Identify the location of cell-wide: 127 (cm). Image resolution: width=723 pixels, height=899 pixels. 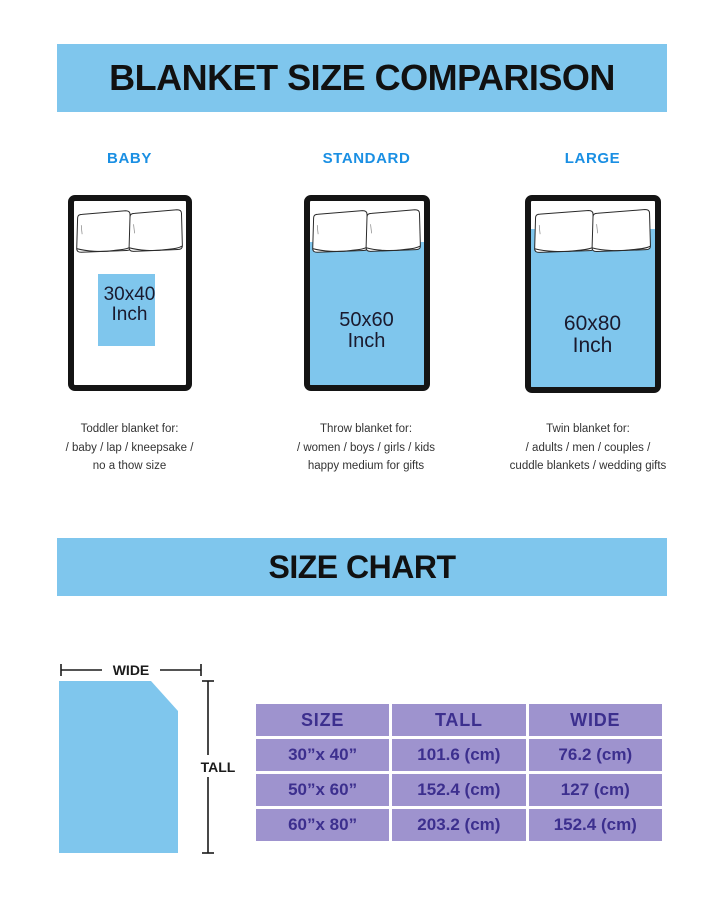
(595, 790).